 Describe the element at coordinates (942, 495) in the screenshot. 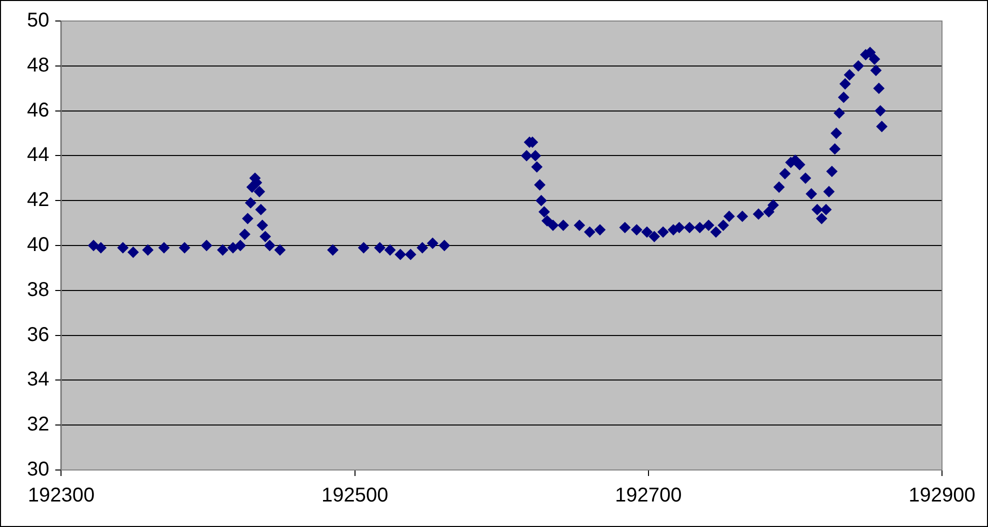

I see `x-tick-label: 192900` at that location.